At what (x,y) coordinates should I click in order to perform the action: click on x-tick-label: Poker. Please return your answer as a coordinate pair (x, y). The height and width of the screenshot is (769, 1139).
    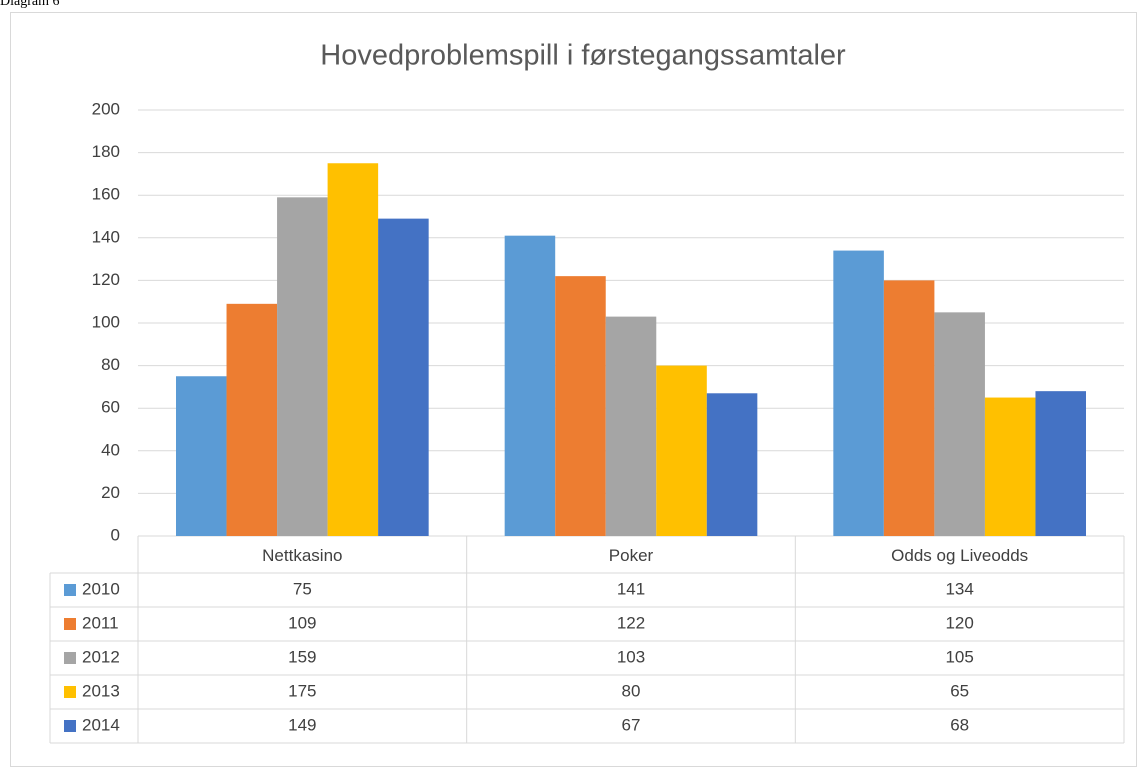
    Looking at the image, I should click on (631, 555).